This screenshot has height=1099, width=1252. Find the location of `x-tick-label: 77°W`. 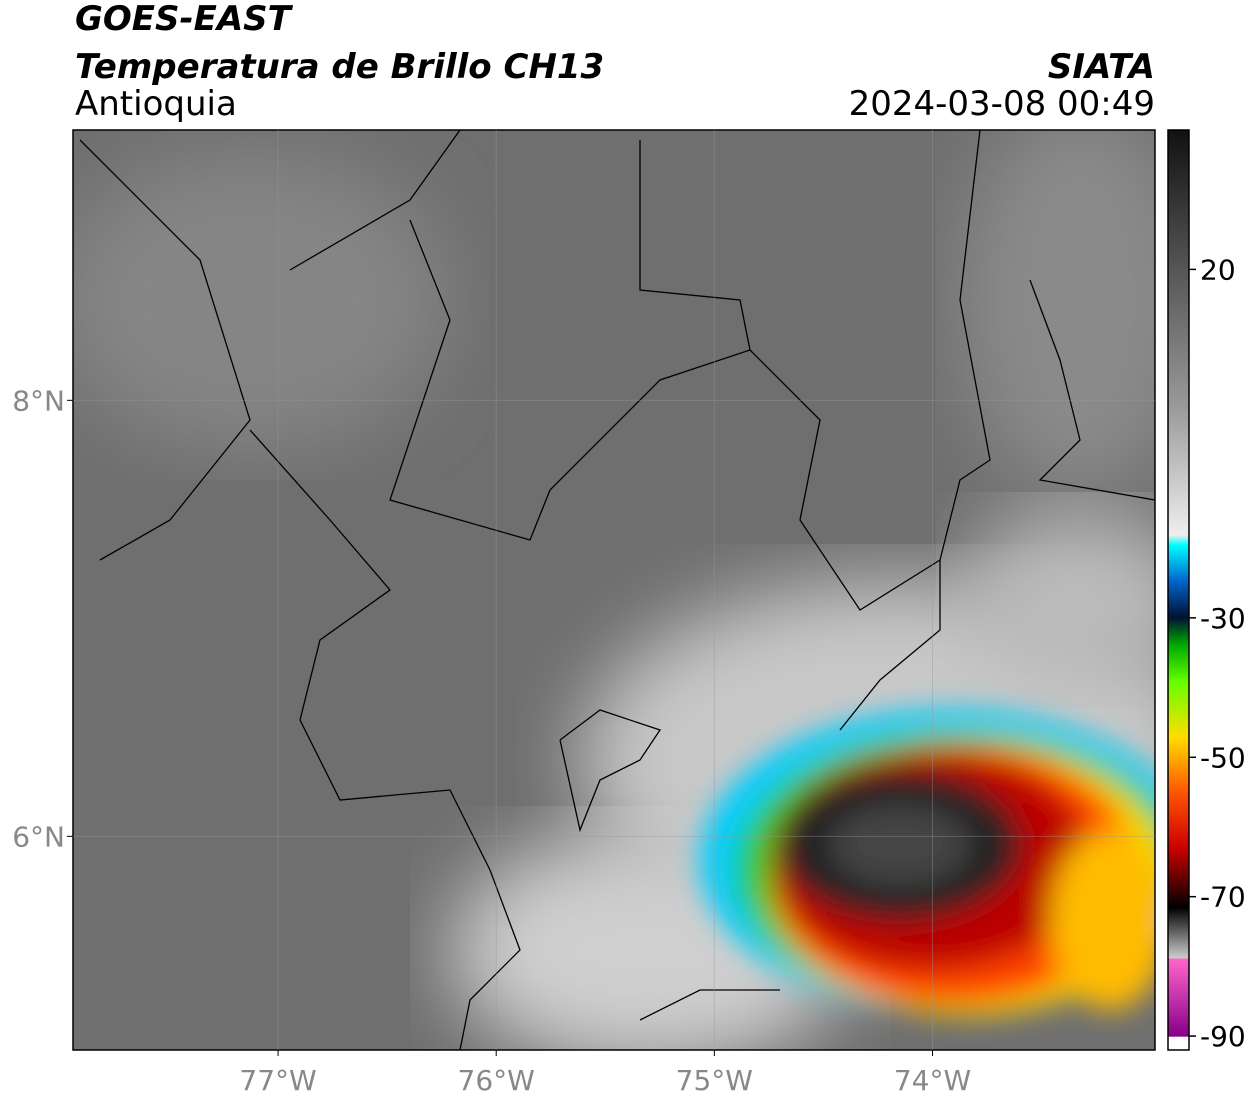

x-tick-label: 77°W is located at coordinates (277, 1080).